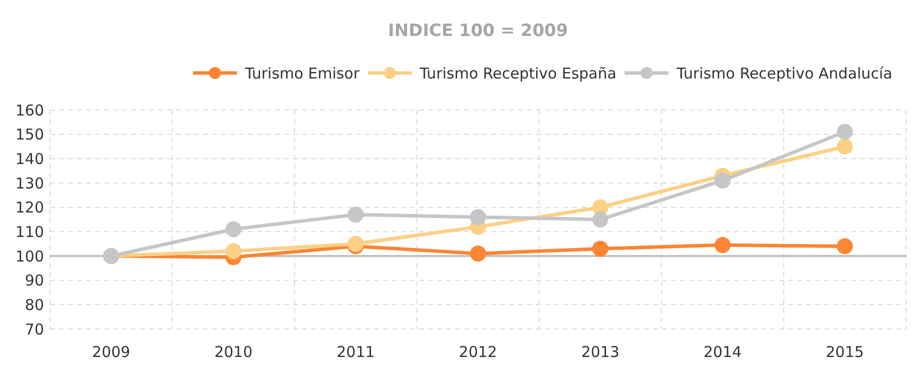  I want to click on x-tick-label: 2011, so click(355, 352).